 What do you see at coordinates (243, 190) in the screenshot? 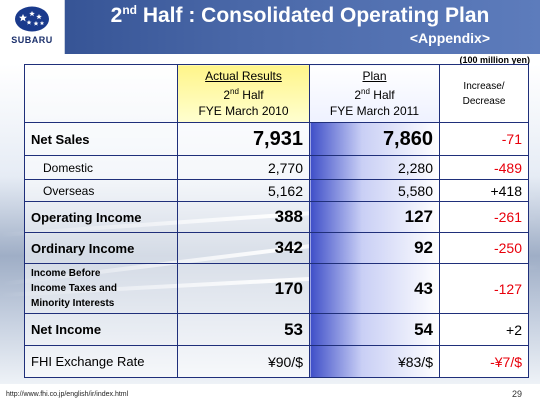
I see `actual-overseas: 5,162` at bounding box center [243, 190].